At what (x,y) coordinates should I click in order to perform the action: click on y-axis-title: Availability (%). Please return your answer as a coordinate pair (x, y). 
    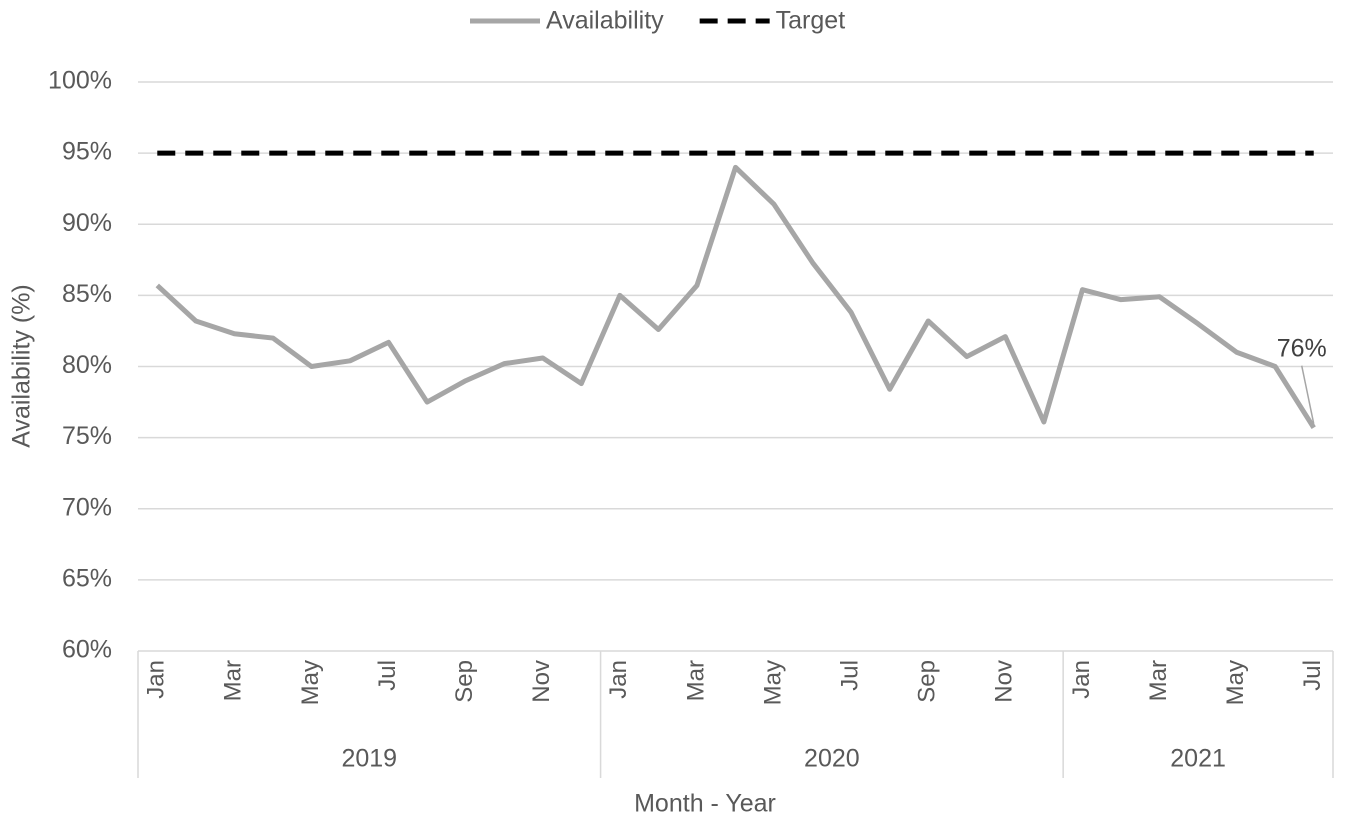
    Looking at the image, I should click on (22, 365).